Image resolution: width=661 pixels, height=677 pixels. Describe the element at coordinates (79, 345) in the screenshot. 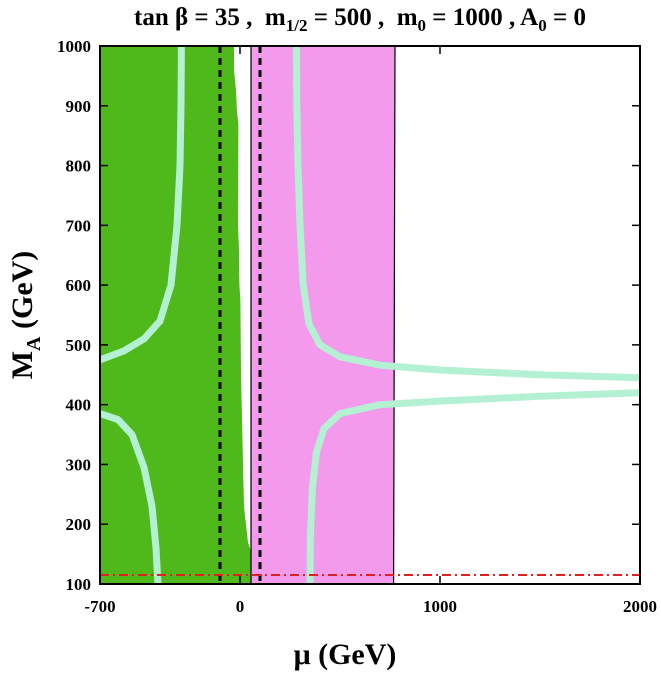

I see `y-tick-label: 500` at that location.